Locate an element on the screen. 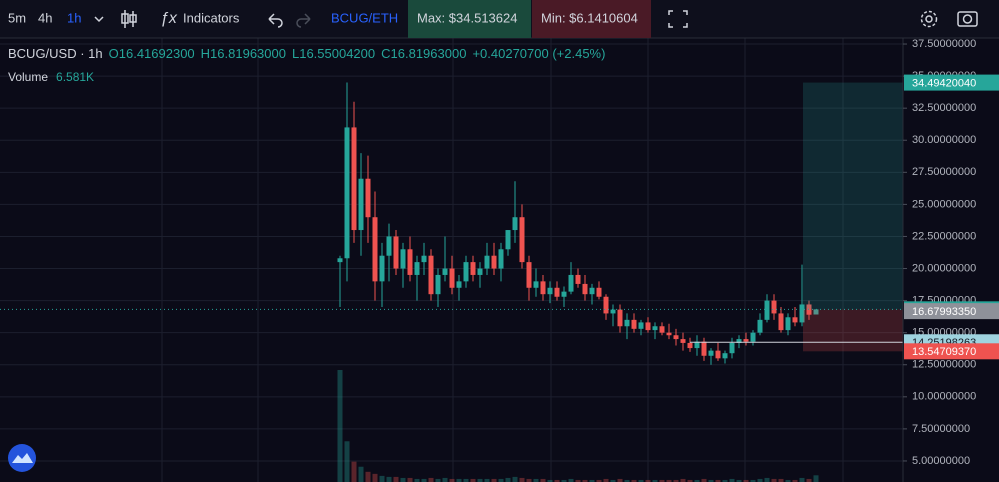  undo is located at coordinates (275, 20).